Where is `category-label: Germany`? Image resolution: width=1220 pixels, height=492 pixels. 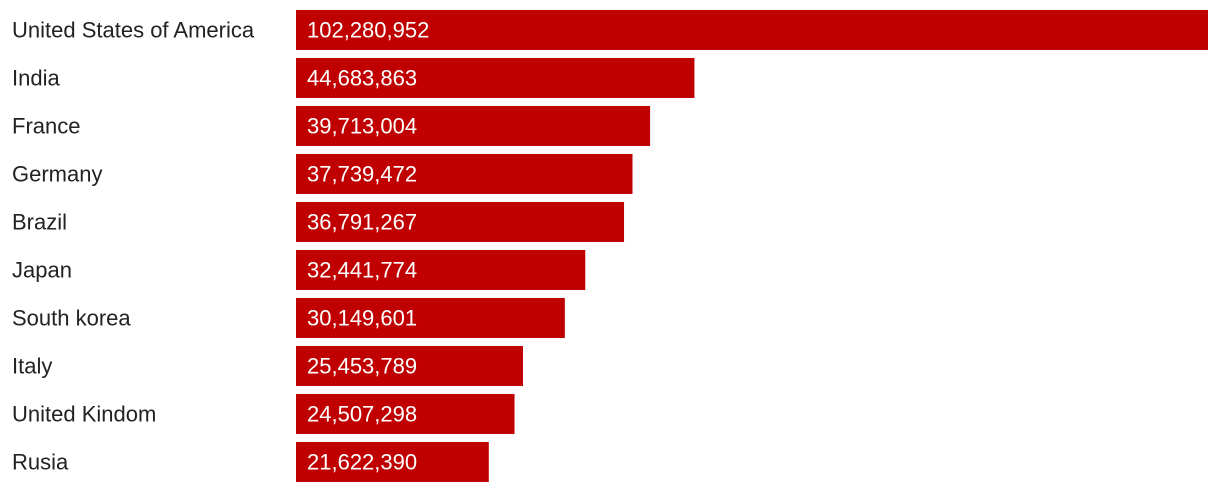 category-label: Germany is located at coordinates (57, 174).